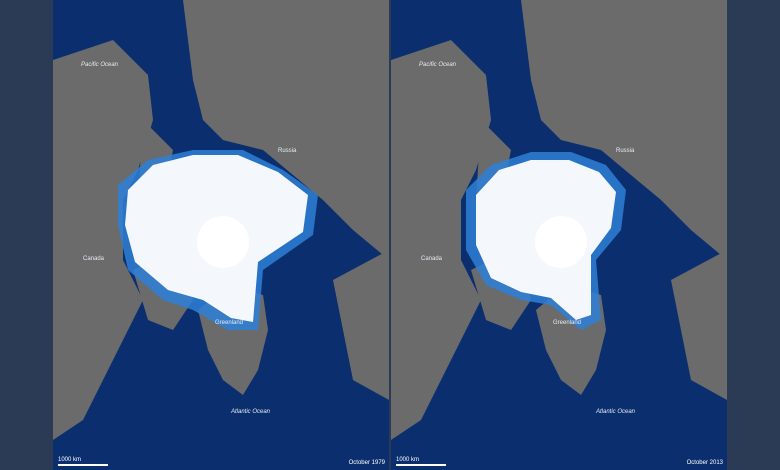  Describe the element at coordinates (366, 463) in the screenshot. I see `date-label: October 1979` at that location.